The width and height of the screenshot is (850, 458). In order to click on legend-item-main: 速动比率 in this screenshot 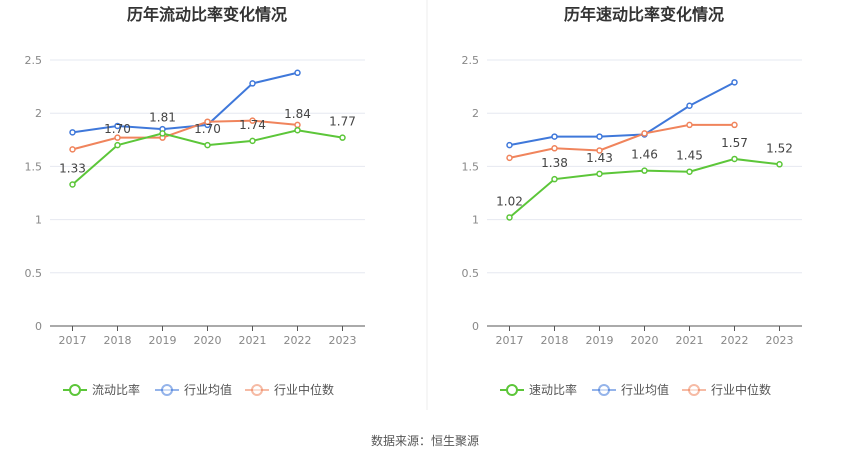, I will do `click(538, 389)`.